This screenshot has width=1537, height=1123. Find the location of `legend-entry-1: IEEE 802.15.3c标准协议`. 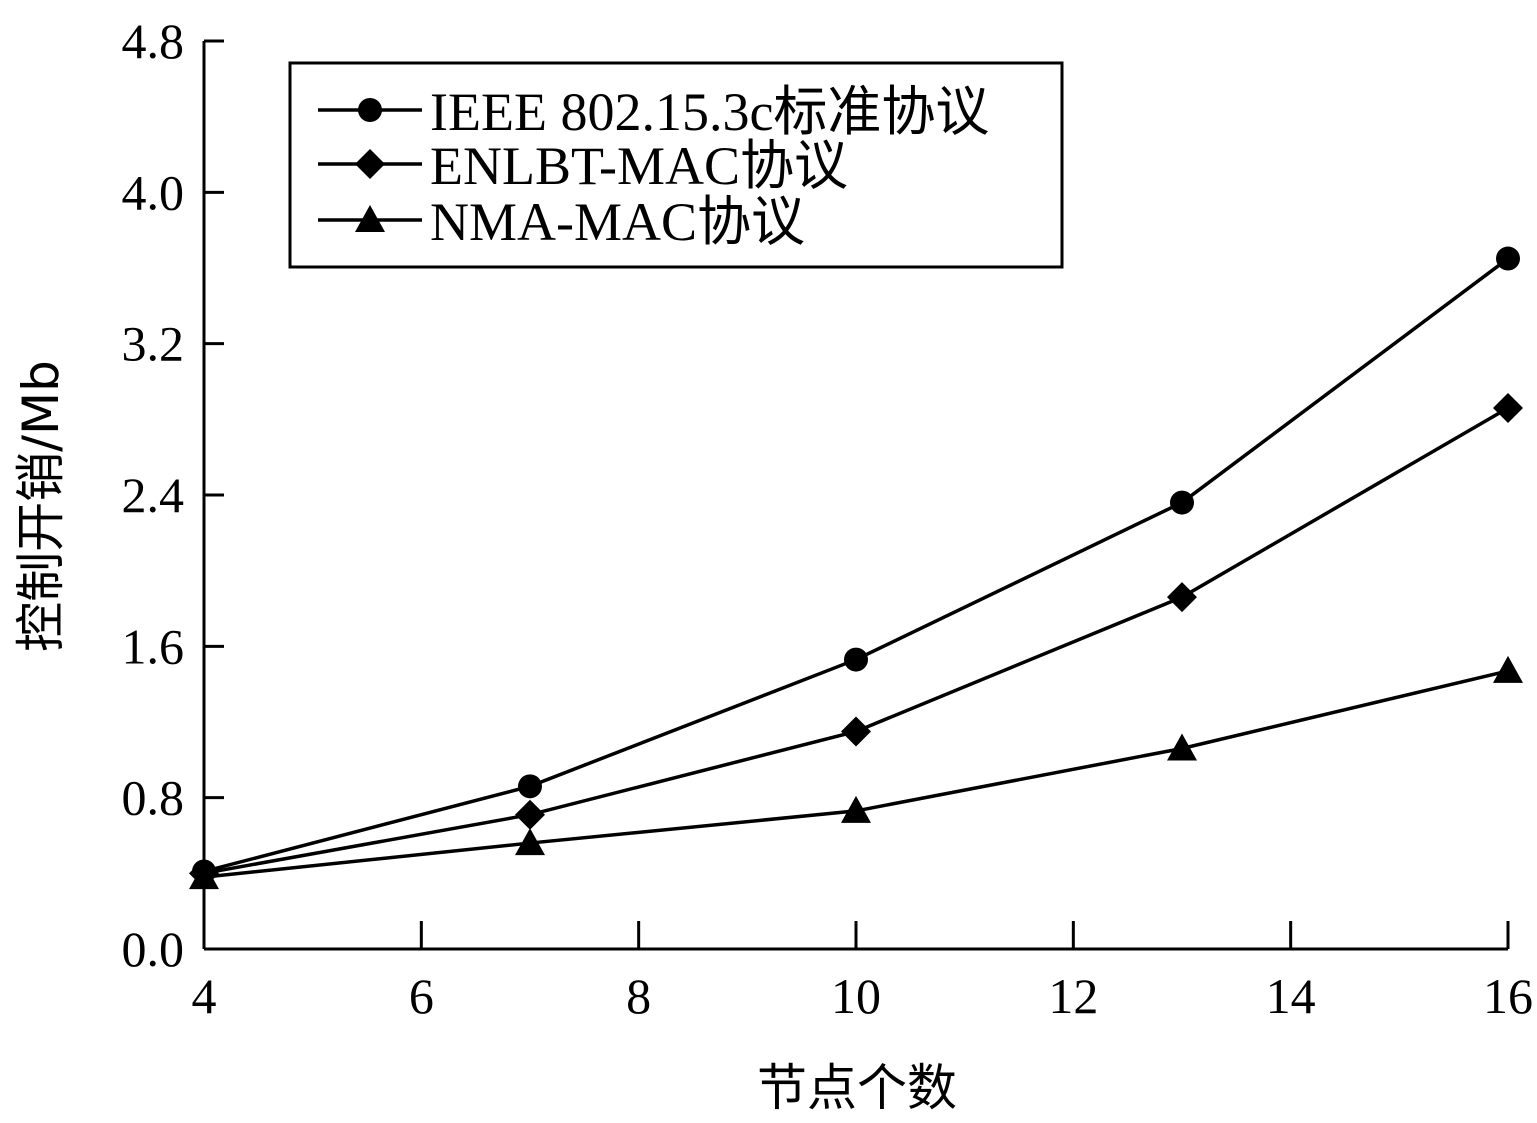

legend-entry-1: IEEE 802.15.3c标准协议 is located at coordinates (653, 112).